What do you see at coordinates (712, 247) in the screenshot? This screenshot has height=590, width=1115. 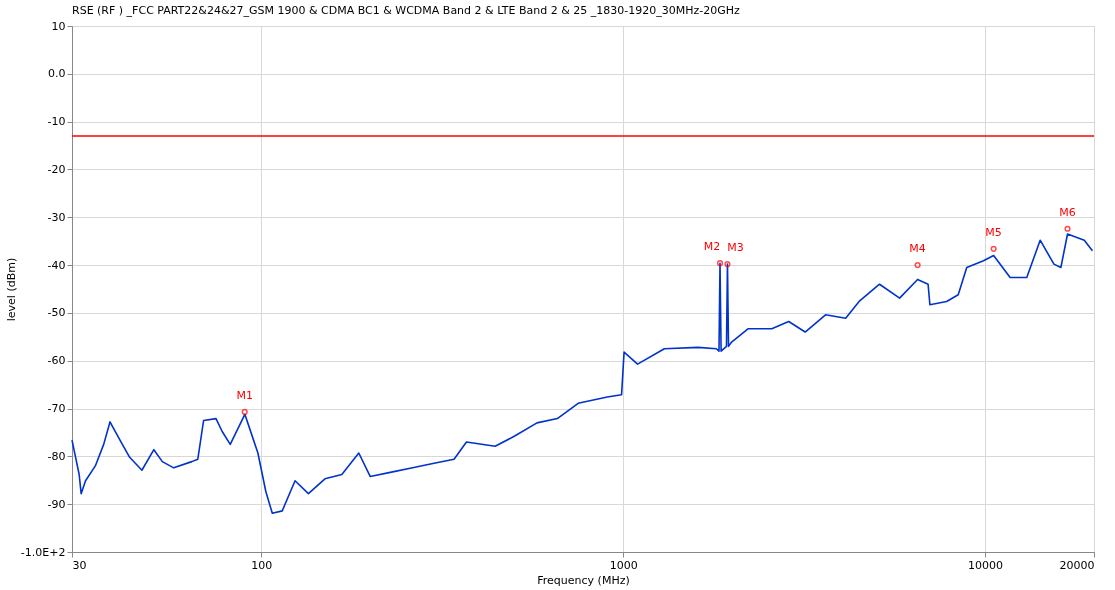 I see `annotation: M2` at bounding box center [712, 247].